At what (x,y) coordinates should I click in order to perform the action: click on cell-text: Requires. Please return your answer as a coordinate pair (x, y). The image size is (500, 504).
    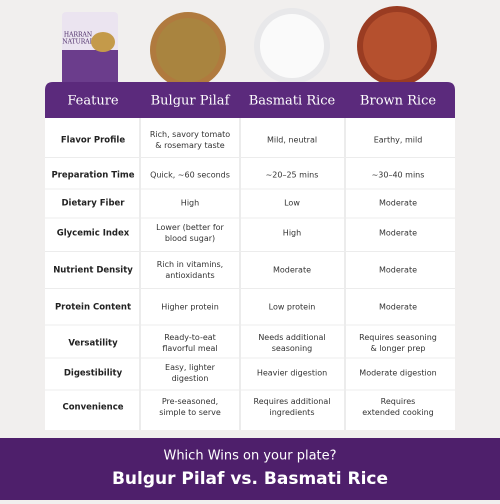
    Looking at the image, I should click on (398, 401).